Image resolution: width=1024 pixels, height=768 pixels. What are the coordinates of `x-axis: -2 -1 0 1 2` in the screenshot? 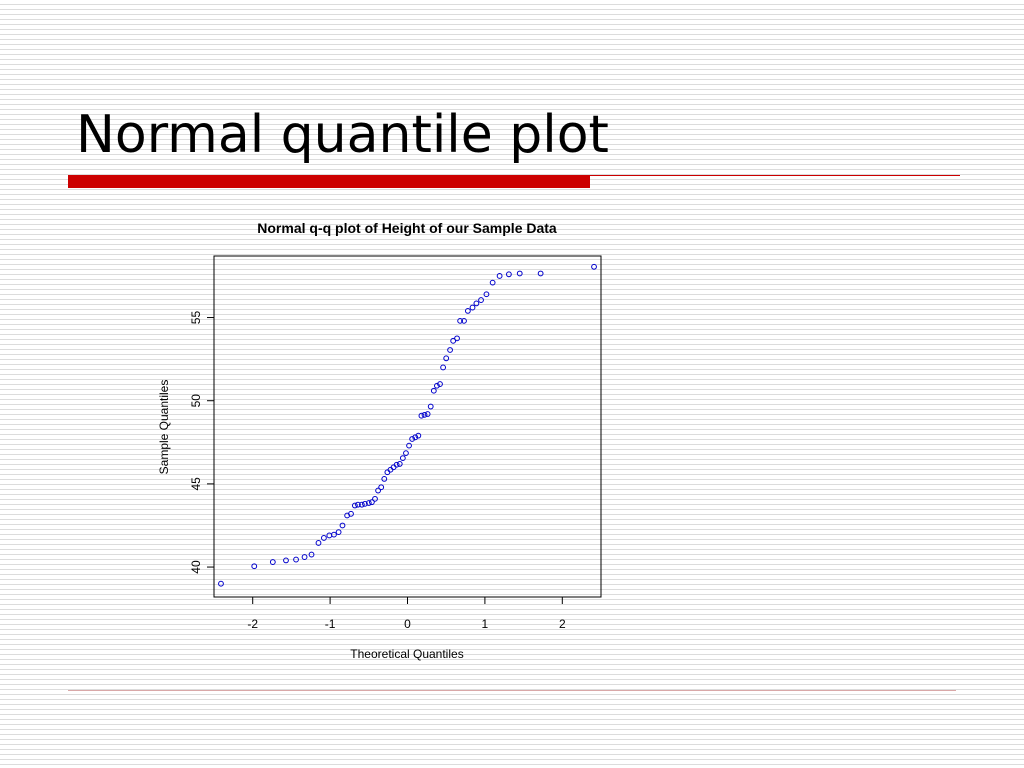 It's located at (406, 614).